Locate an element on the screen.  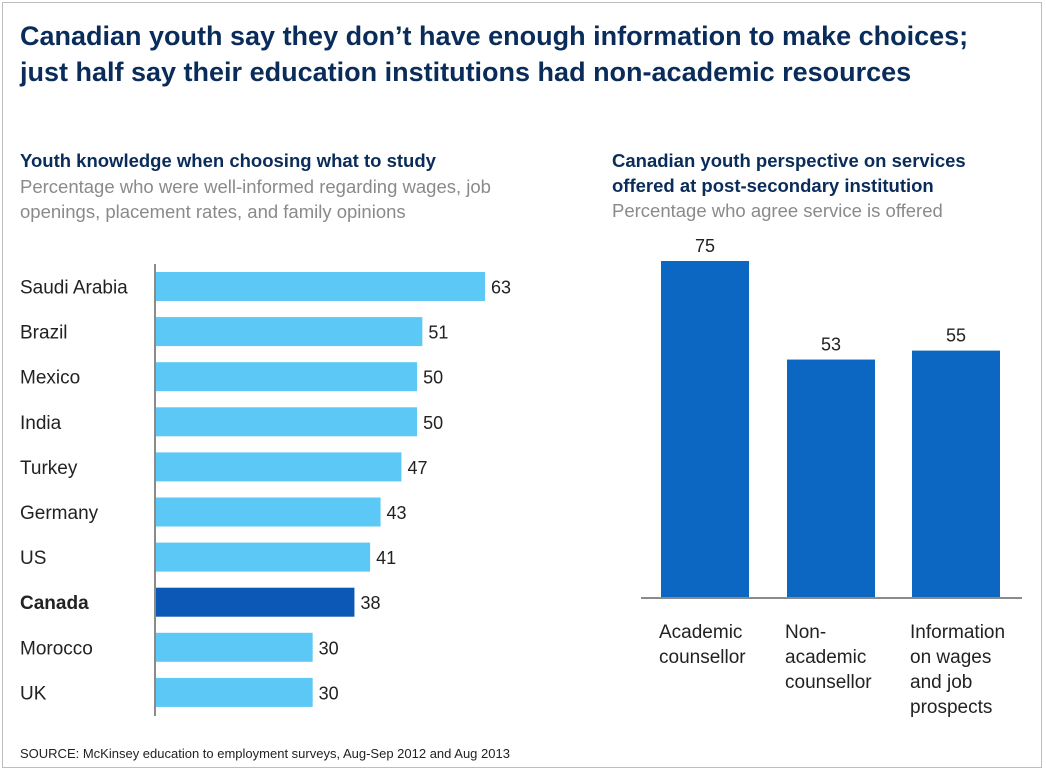
category-label: US is located at coordinates (33, 558).